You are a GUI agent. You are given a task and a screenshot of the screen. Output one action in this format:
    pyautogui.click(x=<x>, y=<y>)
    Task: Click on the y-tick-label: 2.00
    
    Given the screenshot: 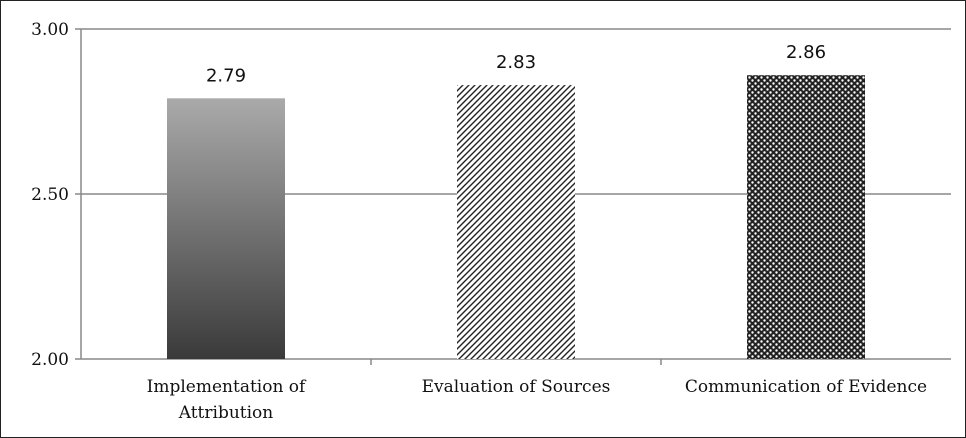 What is the action you would take?
    pyautogui.click(x=50, y=360)
    